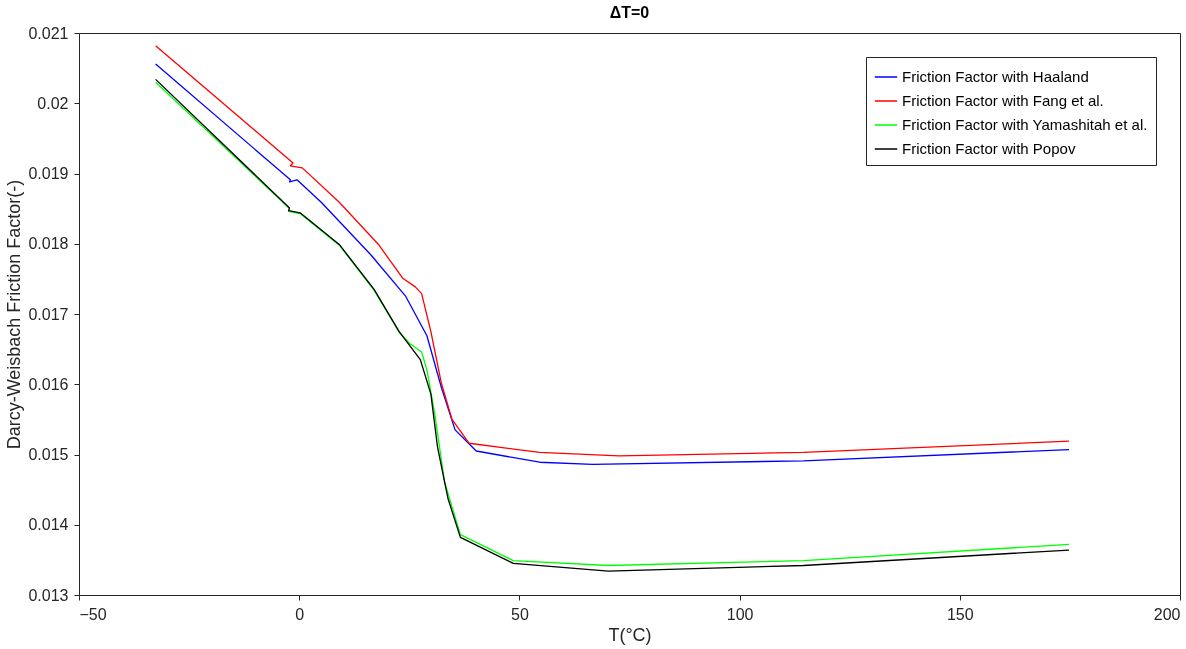 This screenshot has height=649, width=1186. Describe the element at coordinates (300, 614) in the screenshot. I see `x-tick-label: 0` at that location.